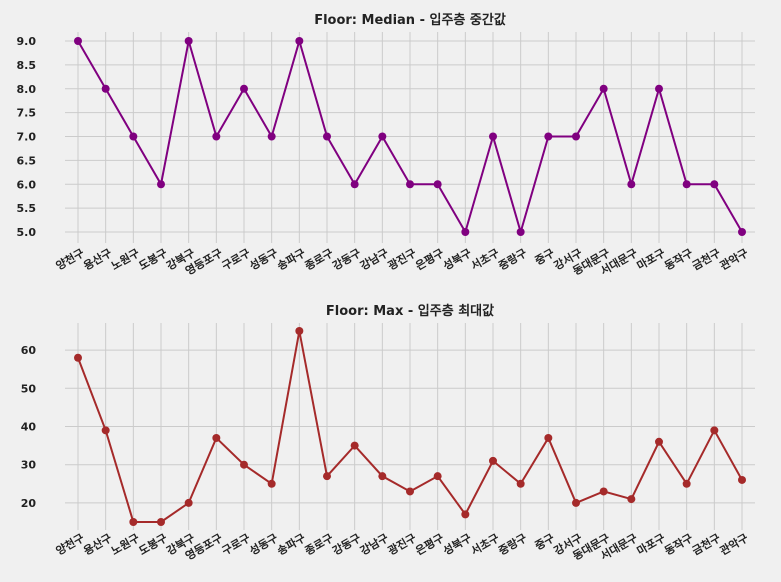 The image size is (781, 582). What do you see at coordinates (29, 465) in the screenshot?
I see `y-tick-label: 30` at bounding box center [29, 465].